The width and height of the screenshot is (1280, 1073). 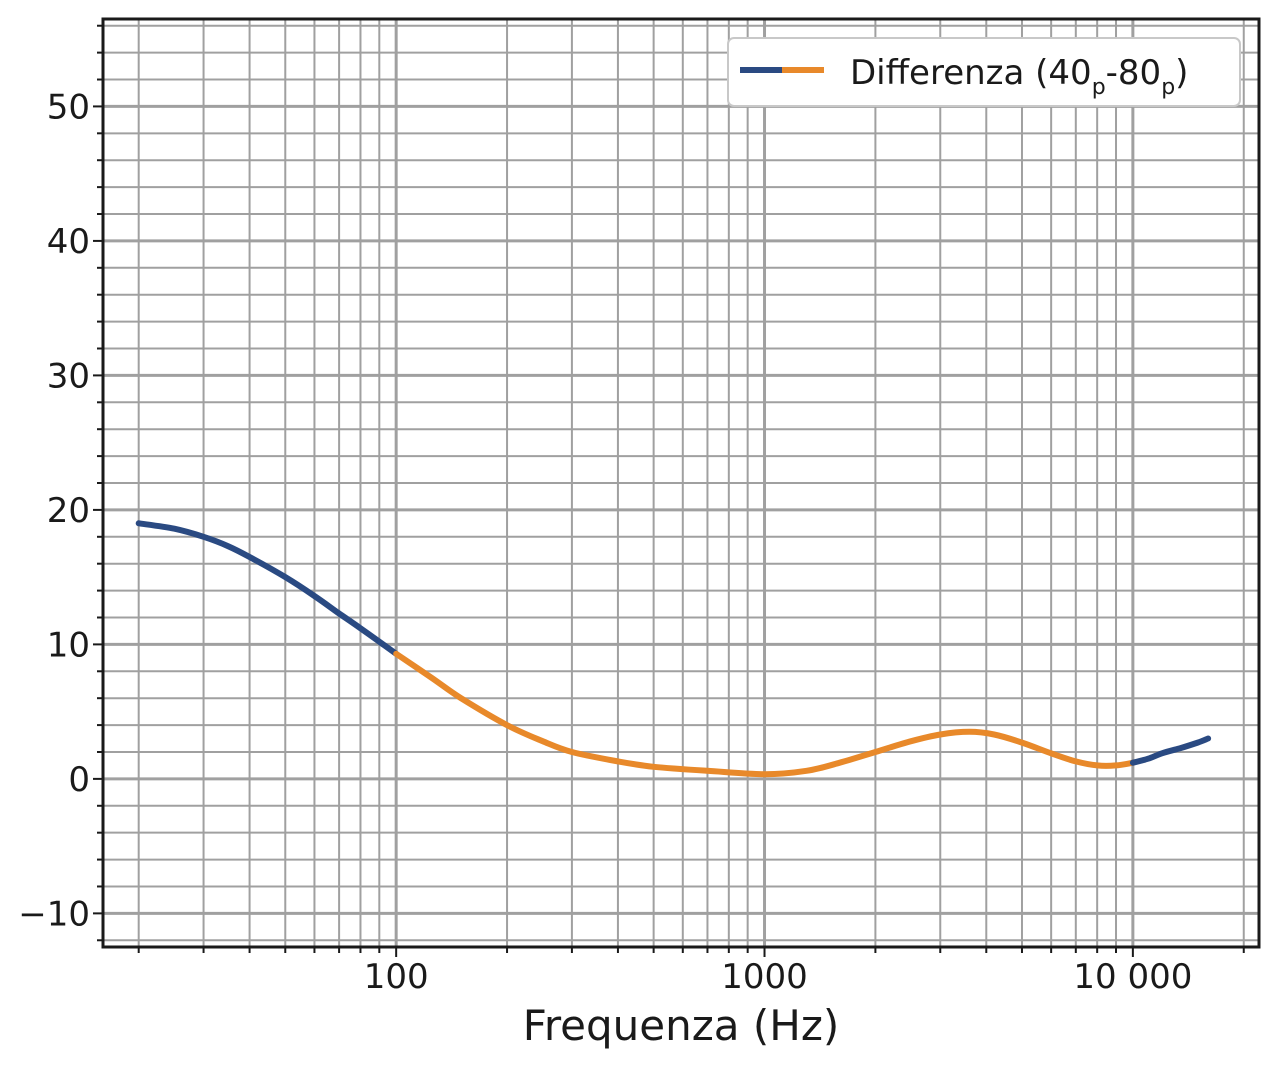 What do you see at coordinates (79, 780) in the screenshot?
I see `y-tick-label: 0` at bounding box center [79, 780].